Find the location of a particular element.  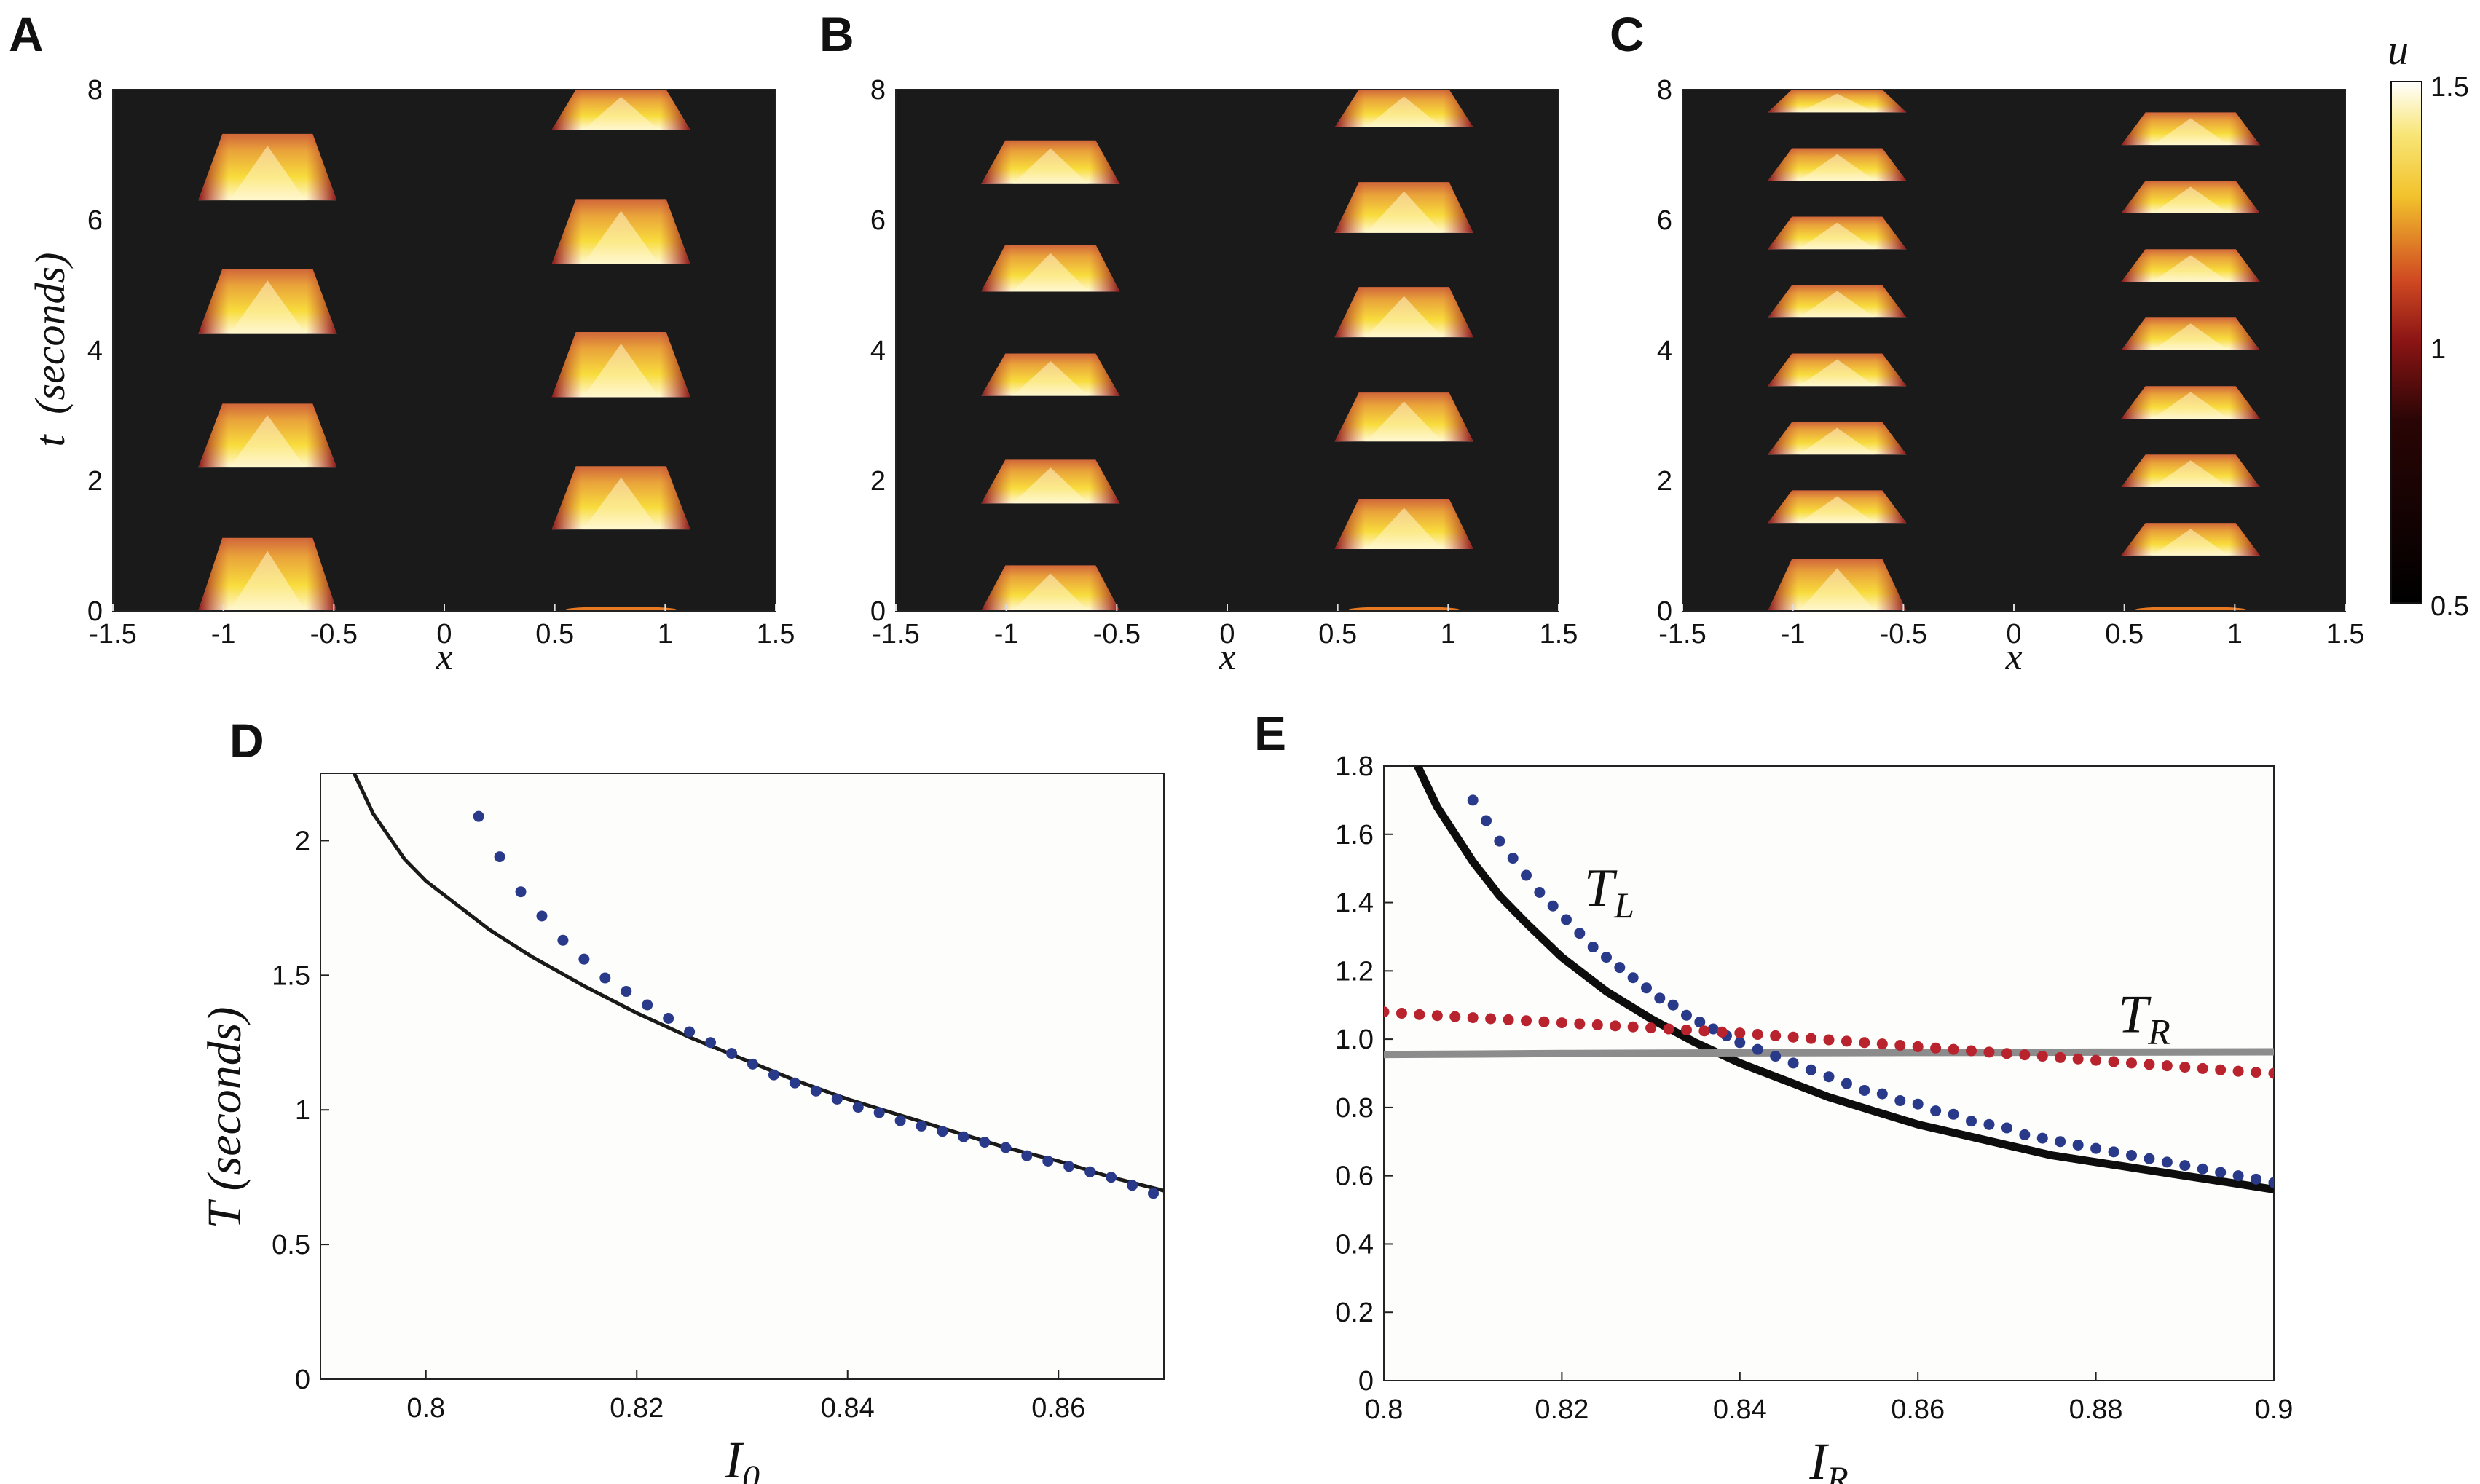

series-dots-t-r-simulation is located at coordinates (1829, 1042).